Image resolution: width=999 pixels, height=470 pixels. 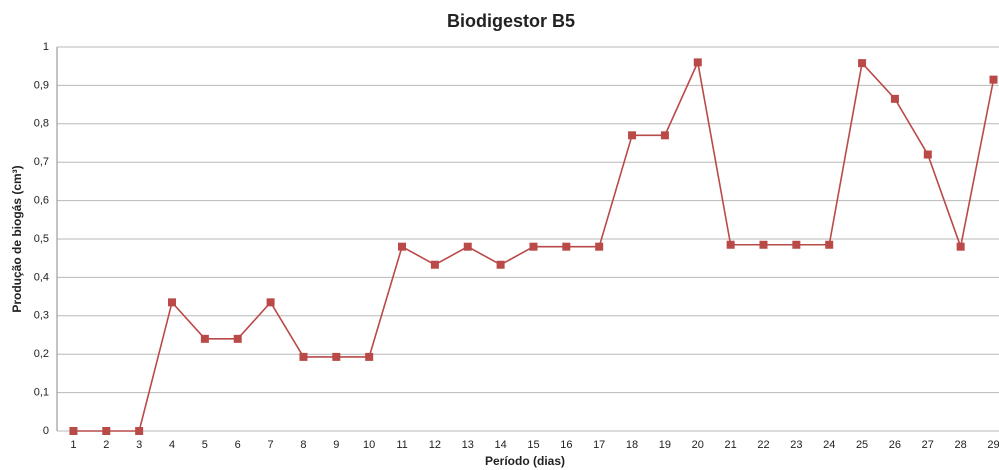 I want to click on y-tick-label: 0, so click(x=46, y=431).